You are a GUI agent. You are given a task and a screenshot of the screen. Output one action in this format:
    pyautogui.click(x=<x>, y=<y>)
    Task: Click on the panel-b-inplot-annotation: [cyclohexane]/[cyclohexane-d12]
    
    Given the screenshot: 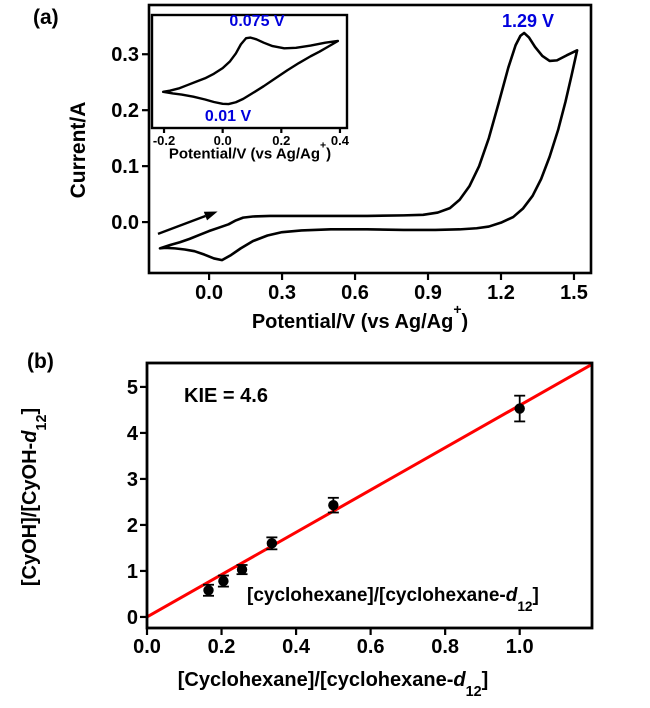 What is the action you would take?
    pyautogui.click(x=393, y=599)
    